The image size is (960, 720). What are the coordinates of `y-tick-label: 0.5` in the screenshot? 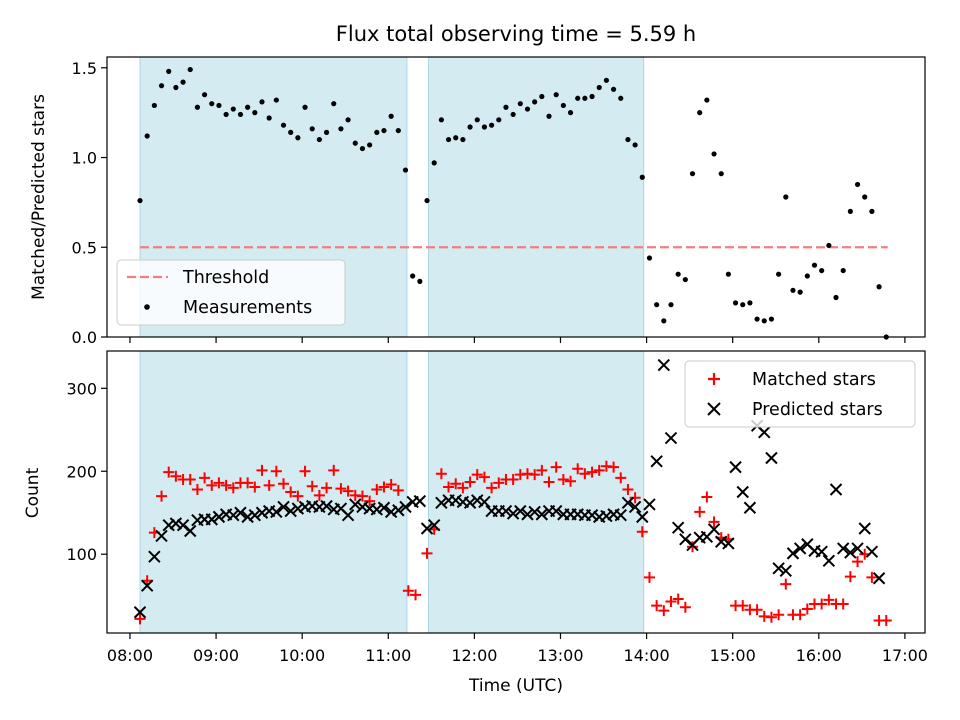 It's located at (84, 247).